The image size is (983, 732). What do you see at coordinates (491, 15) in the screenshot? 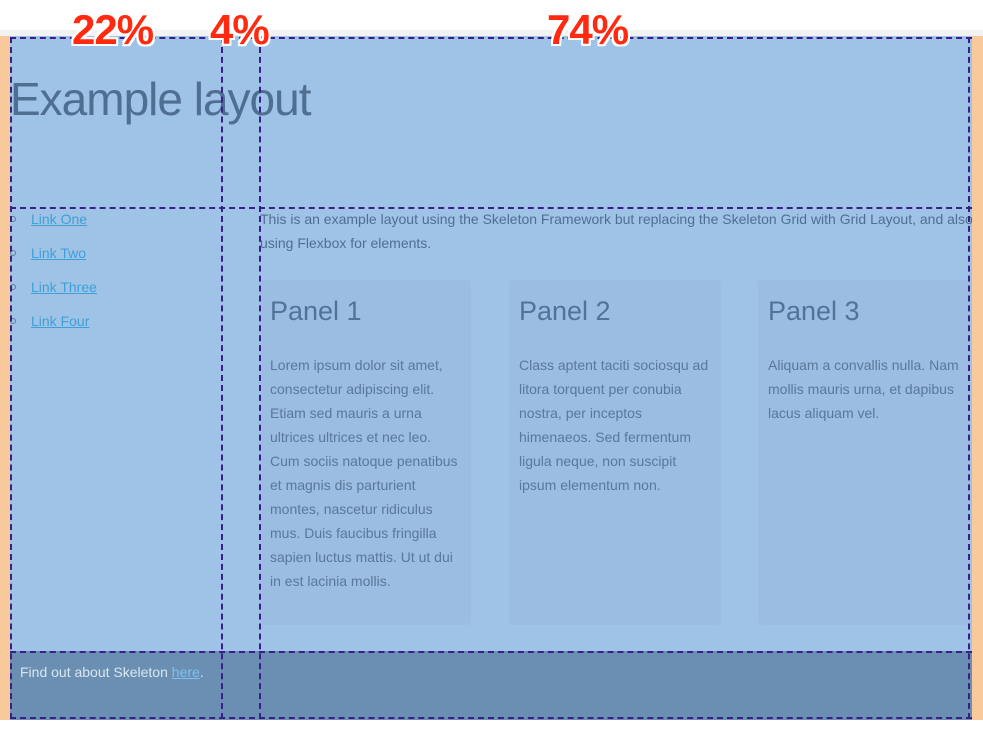
I see `browser-top-strip` at bounding box center [491, 15].